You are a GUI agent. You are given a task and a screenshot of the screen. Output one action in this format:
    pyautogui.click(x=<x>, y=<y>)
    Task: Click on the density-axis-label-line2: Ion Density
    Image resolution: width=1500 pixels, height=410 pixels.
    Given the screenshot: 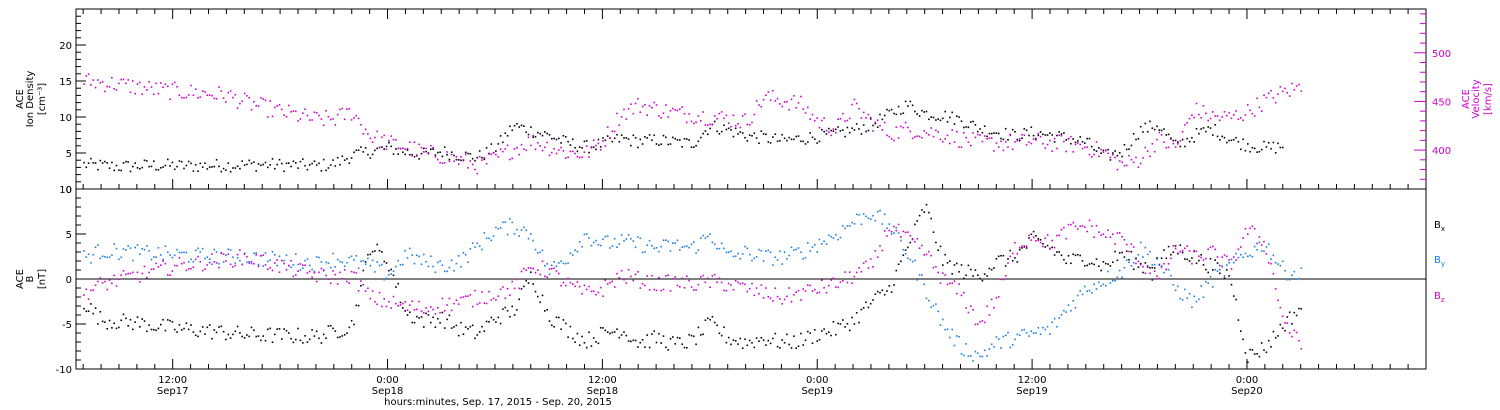 What is the action you would take?
    pyautogui.click(x=30, y=99)
    